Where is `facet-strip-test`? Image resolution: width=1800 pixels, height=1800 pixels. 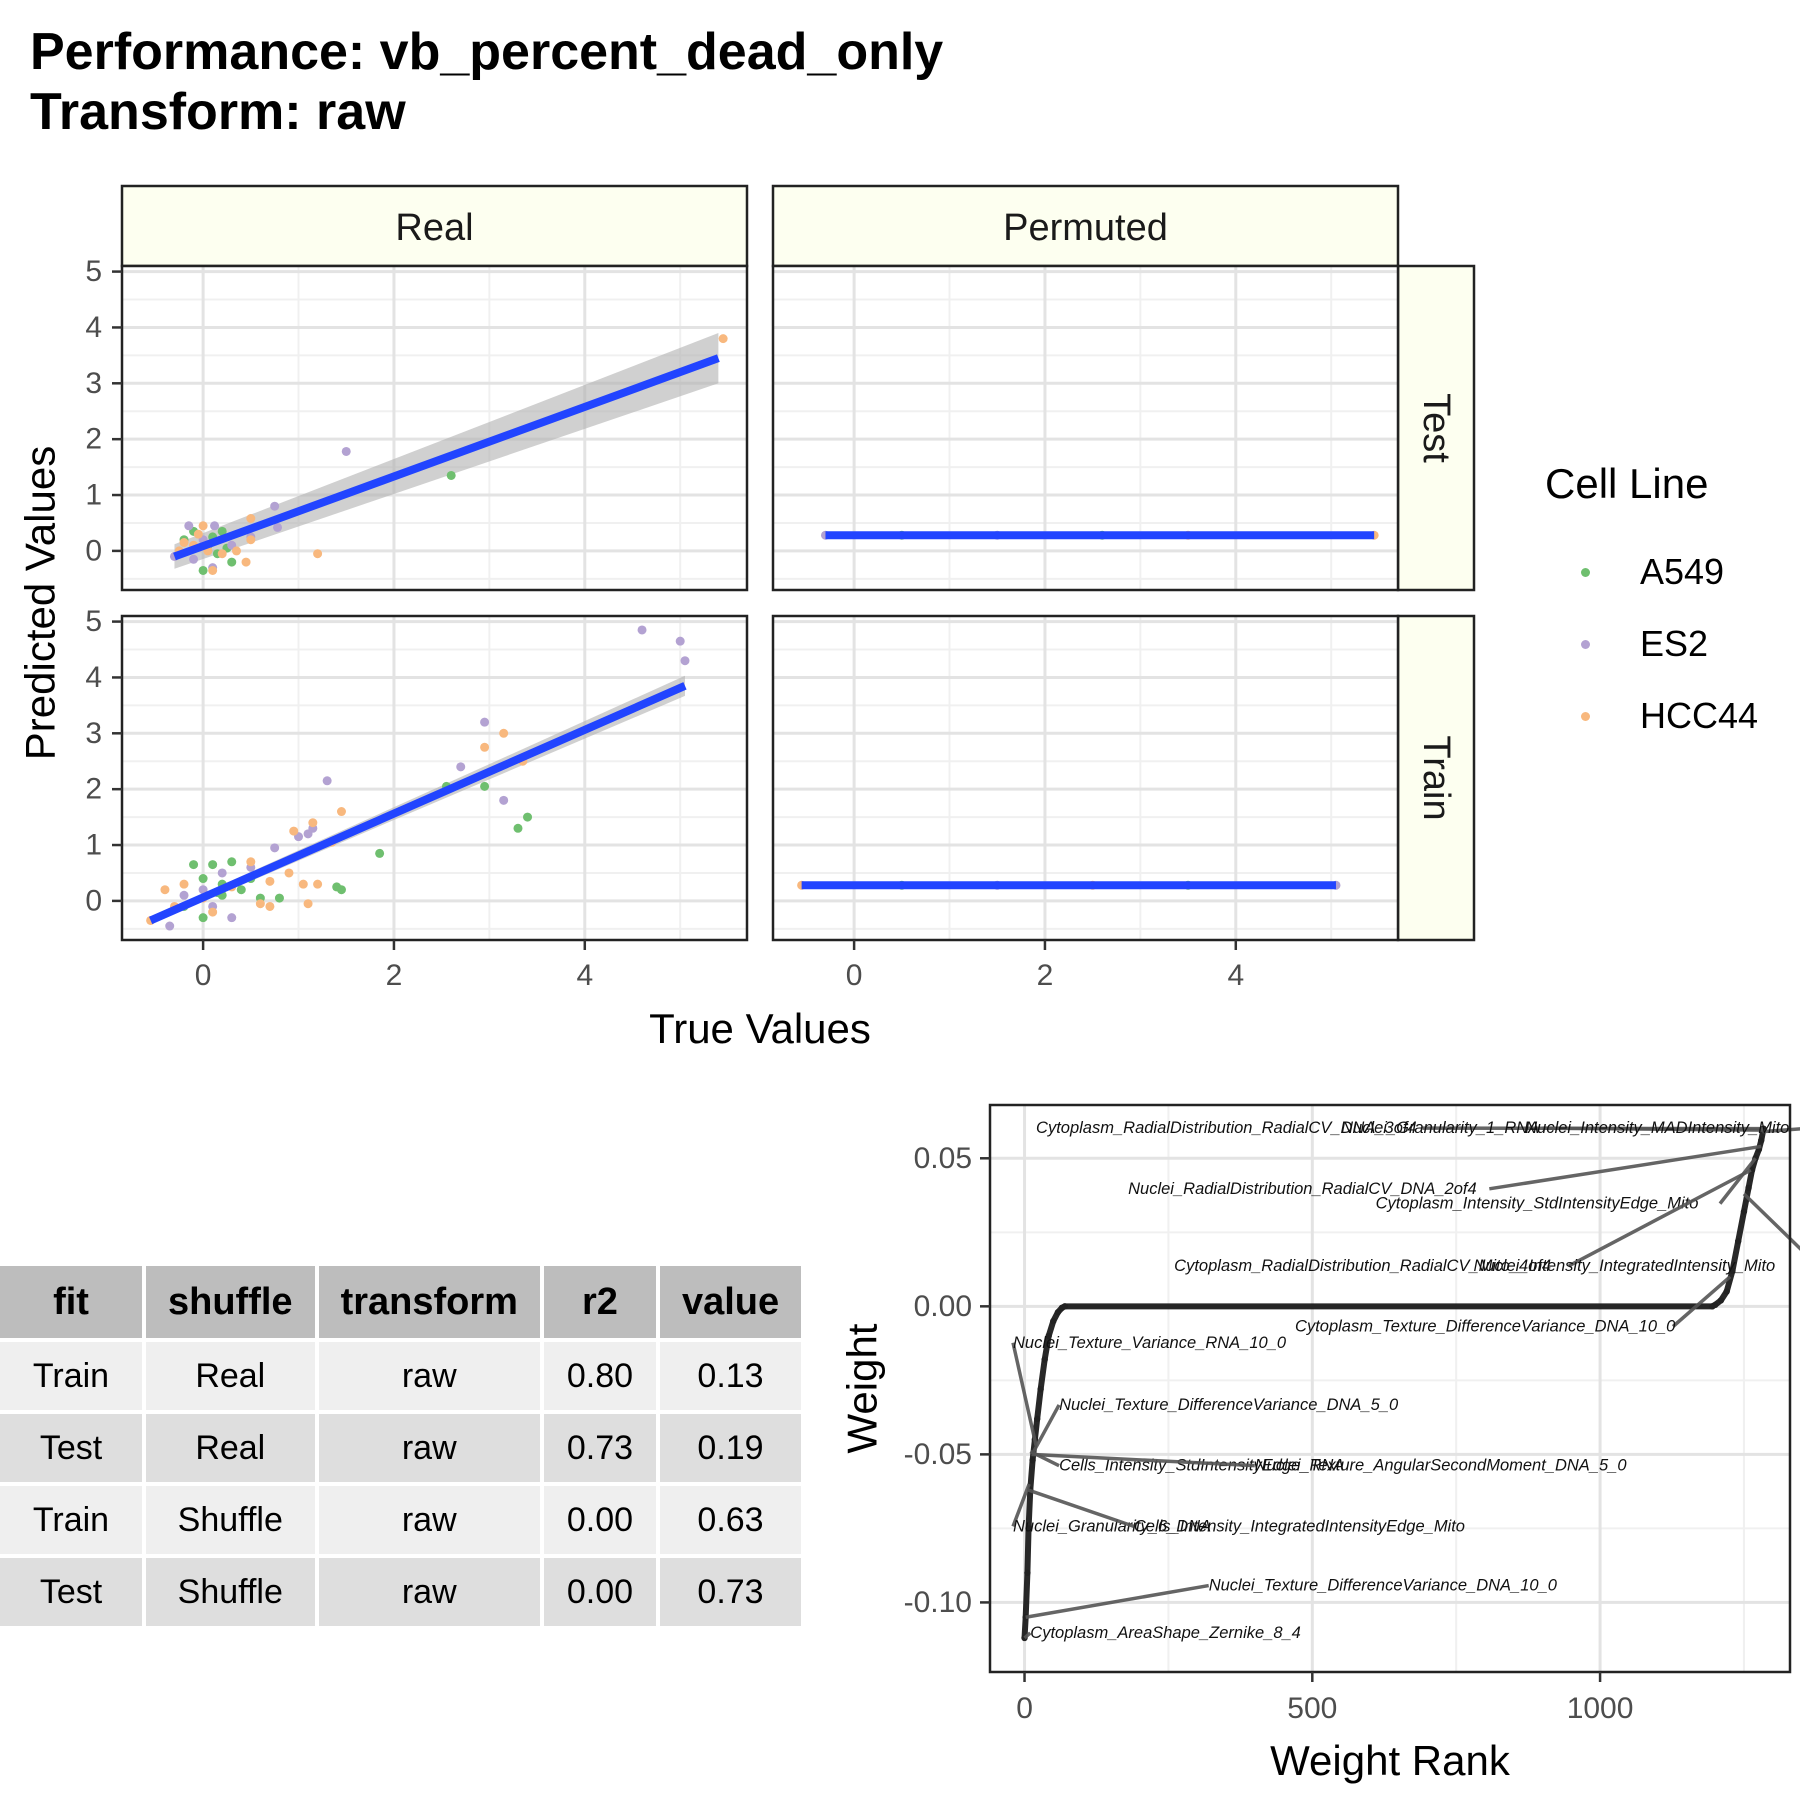
facet-strip-test is located at coordinates (1436, 428).